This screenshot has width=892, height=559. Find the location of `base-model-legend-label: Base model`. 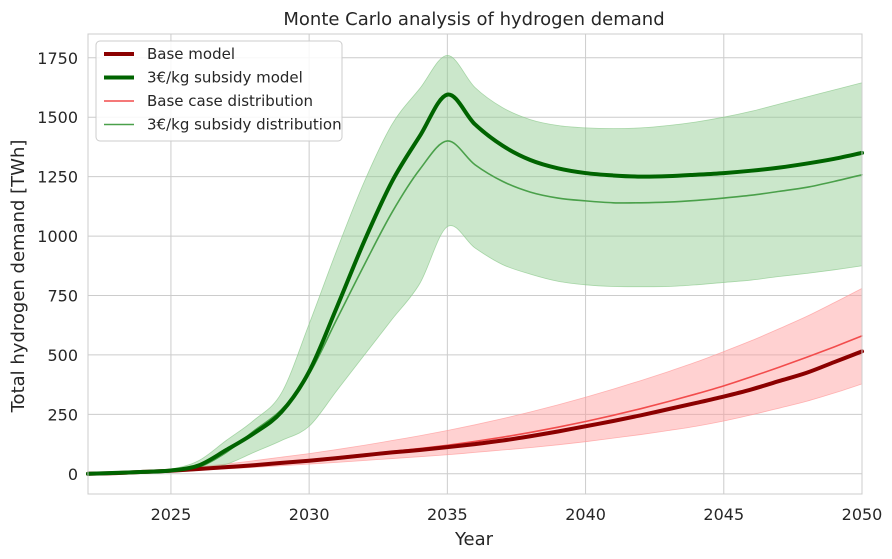

base-model-legend-label: Base model is located at coordinates (191, 54).